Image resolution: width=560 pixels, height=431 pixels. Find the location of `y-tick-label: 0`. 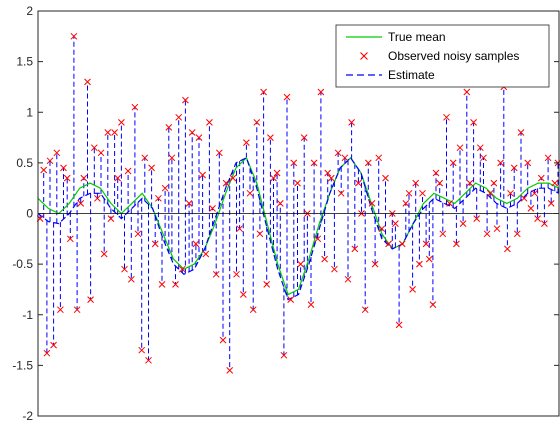

y-tick-label: 0 is located at coordinates (29, 214).